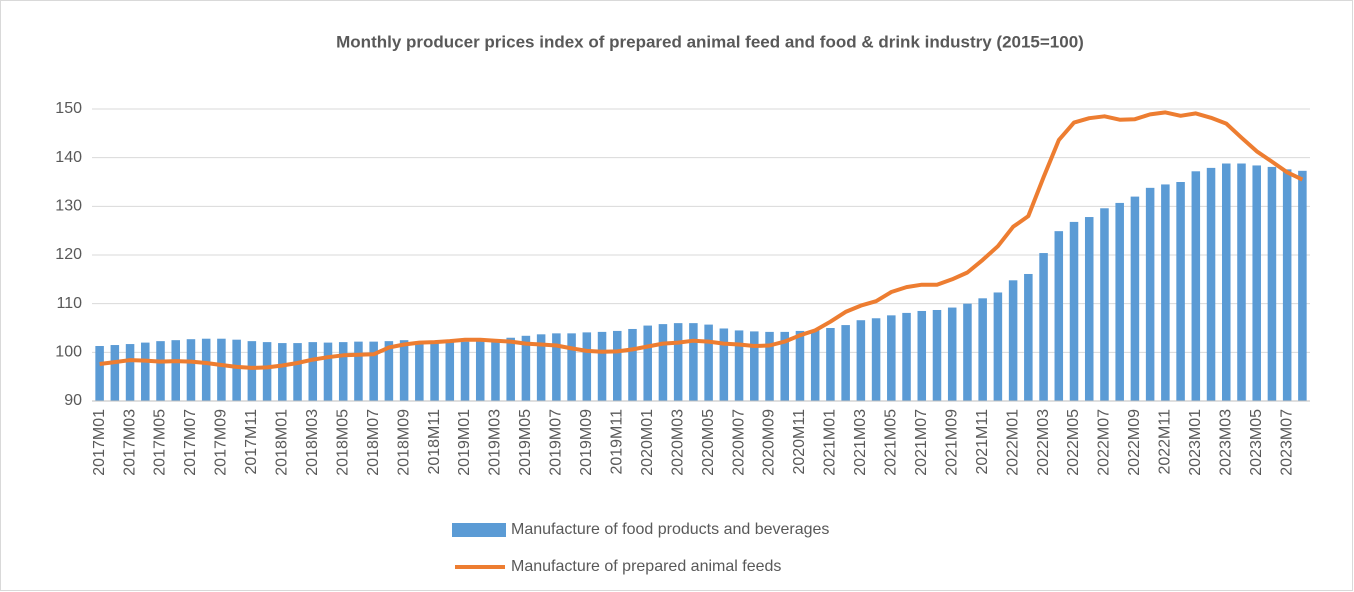 The width and height of the screenshot is (1354, 592). I want to click on x-tick-label: 2022M03, so click(1043, 442).